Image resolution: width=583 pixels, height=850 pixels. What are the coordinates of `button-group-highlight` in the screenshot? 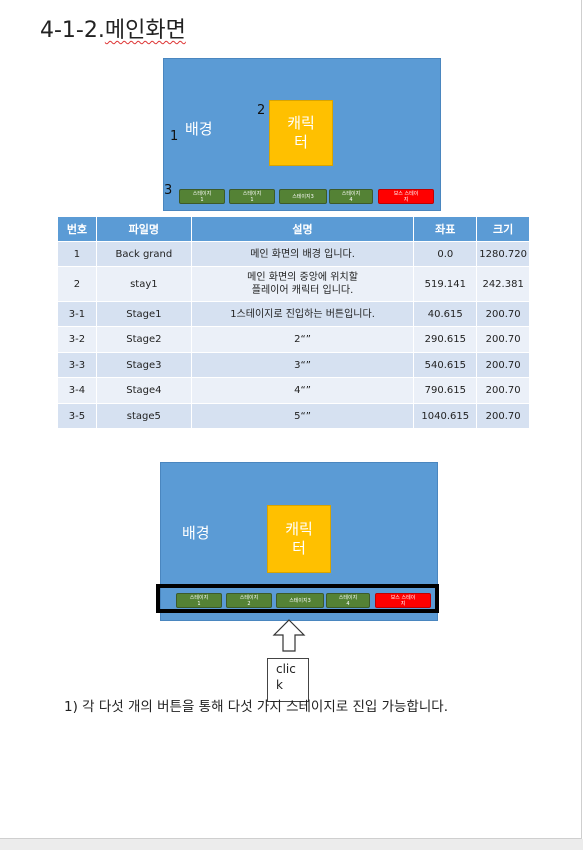 It's located at (297, 598).